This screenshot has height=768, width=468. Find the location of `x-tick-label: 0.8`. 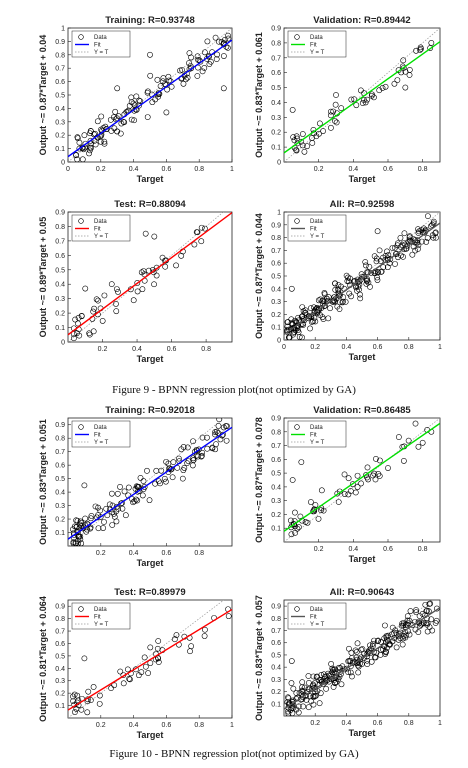

x-tick-label: 0.8 is located at coordinates (199, 725).